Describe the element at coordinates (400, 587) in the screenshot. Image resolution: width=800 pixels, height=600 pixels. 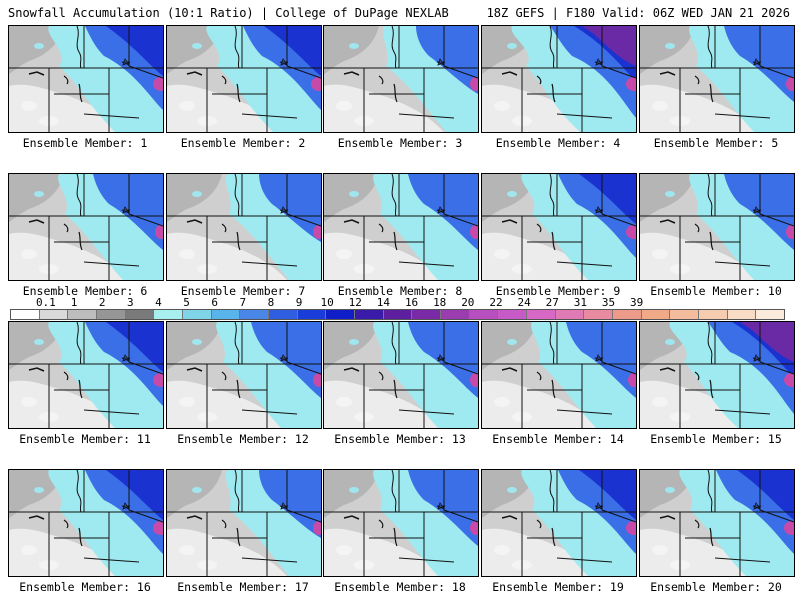
I see `ensemble-member-label: Ensemble Member: 18` at that location.